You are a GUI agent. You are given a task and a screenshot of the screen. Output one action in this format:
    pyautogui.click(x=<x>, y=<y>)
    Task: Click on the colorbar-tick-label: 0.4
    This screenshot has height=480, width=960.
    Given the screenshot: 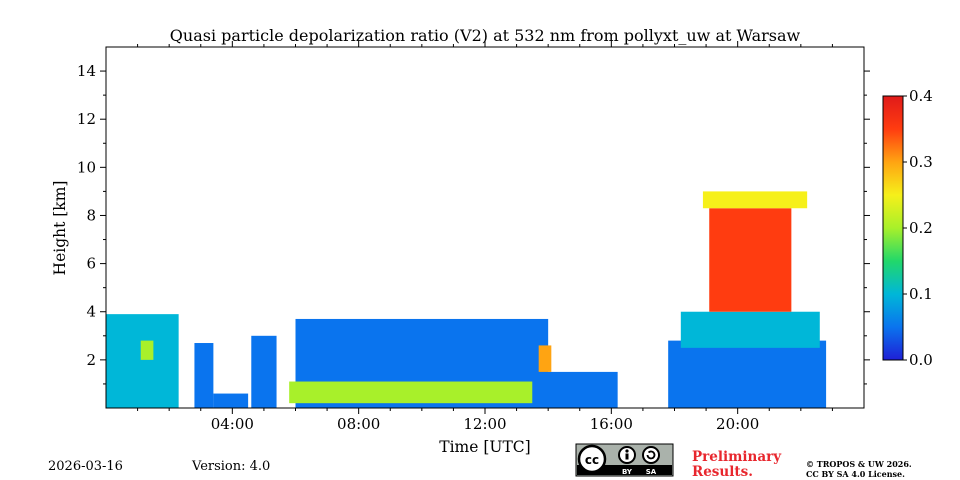 What is the action you would take?
    pyautogui.click(x=921, y=96)
    